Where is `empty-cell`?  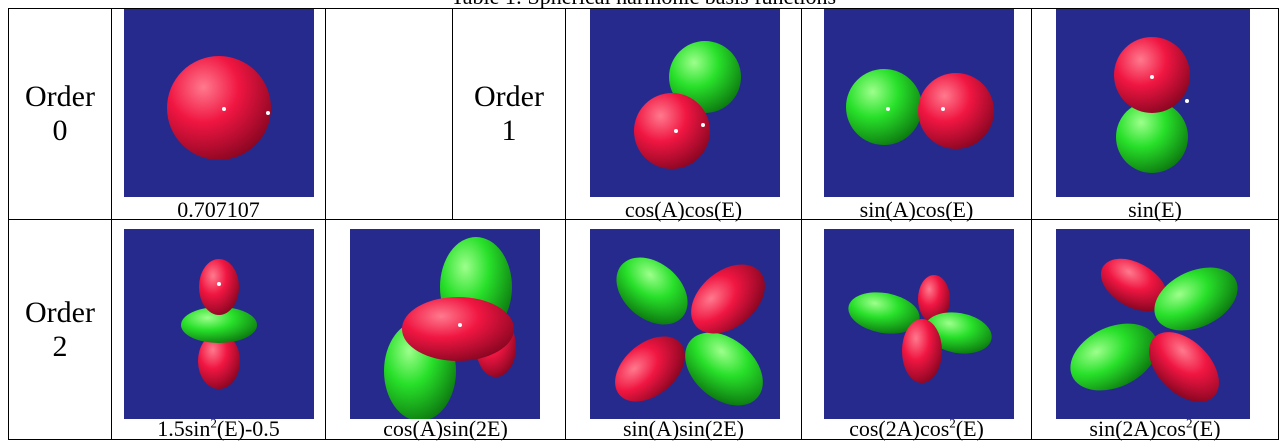
empty-cell is located at coordinates (389, 114).